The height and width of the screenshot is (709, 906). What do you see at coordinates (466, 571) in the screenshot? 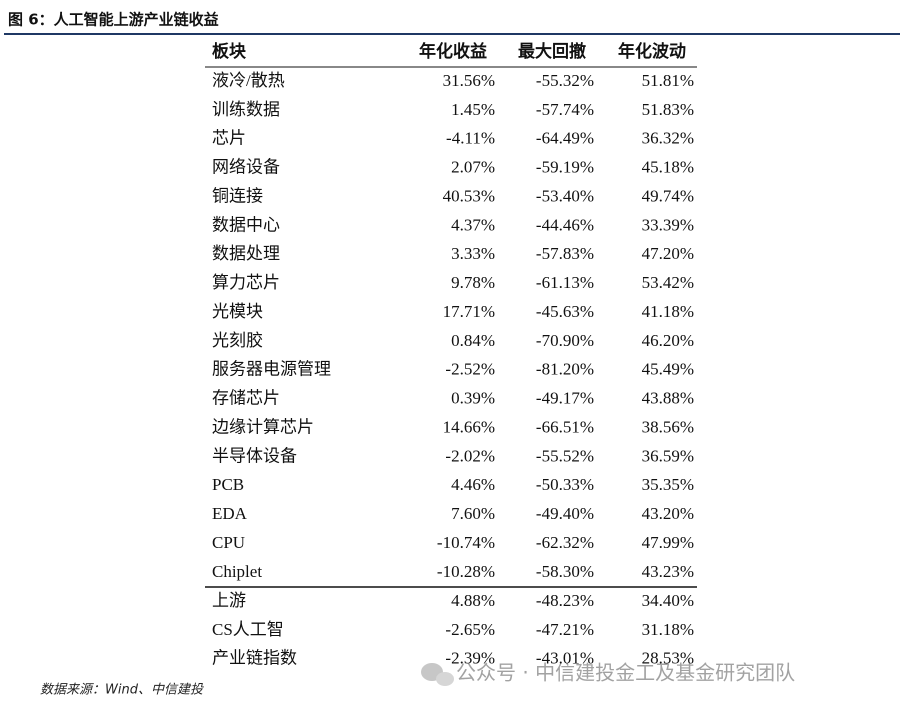
I see `cell: -10.28%` at bounding box center [466, 571].